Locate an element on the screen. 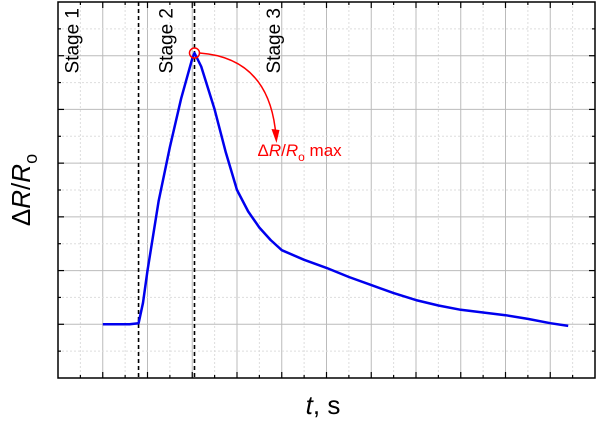  stage-label: Stage 3 is located at coordinates (274, 41).